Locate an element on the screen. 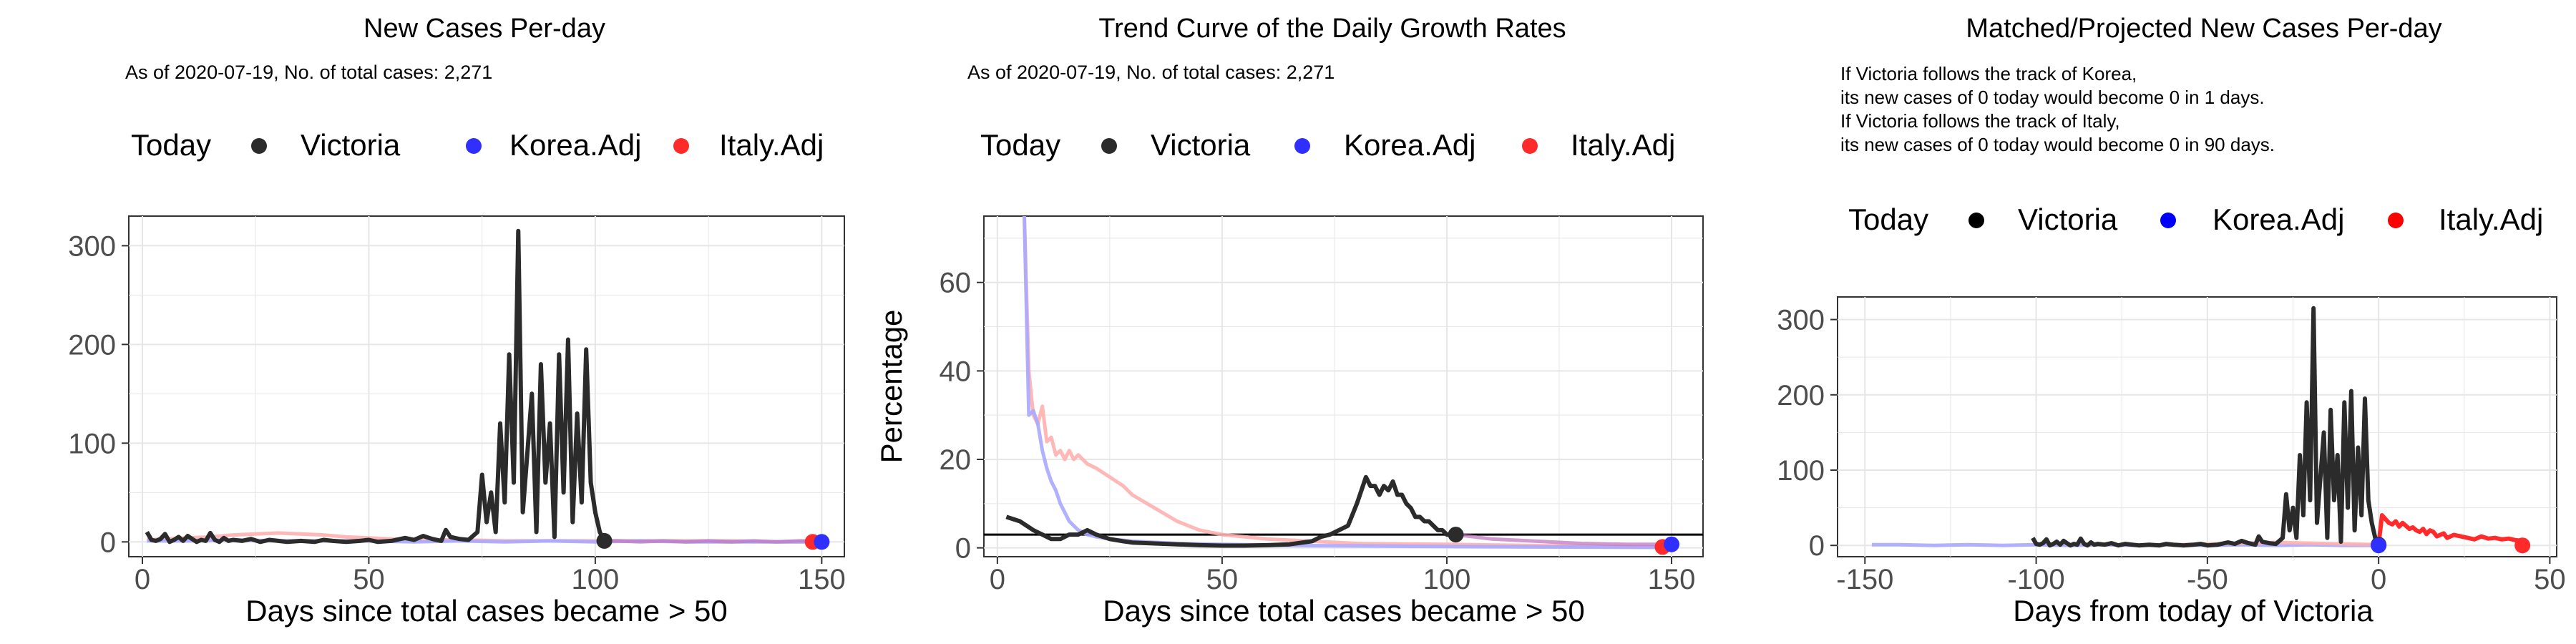 The height and width of the screenshot is (644, 2576). chart-title: Matched/Projected New Cases Per-day is located at coordinates (2203, 29).